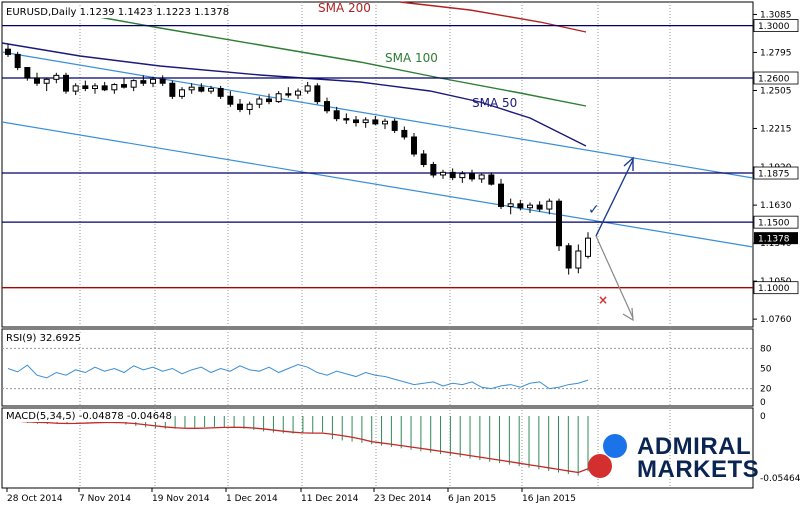  Describe the element at coordinates (780, 479) in the screenshot. I see `macd-tick-label: -0.05464` at that location.